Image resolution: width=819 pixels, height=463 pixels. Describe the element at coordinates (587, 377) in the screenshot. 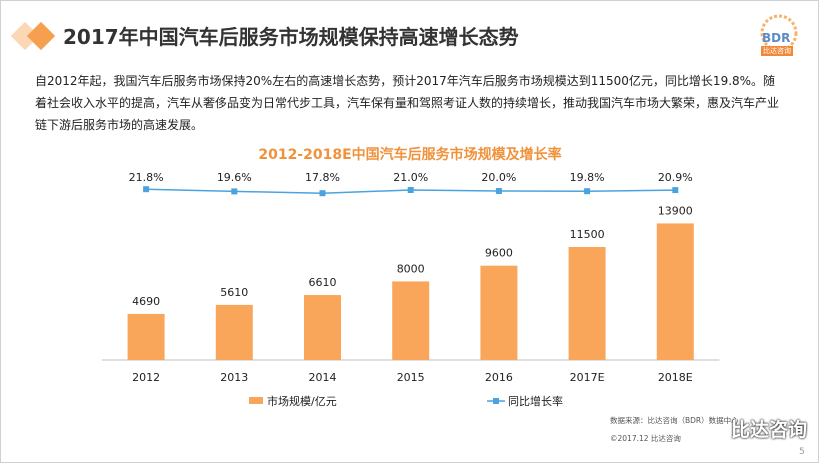

I see `x-tick-label: 2017E` at that location.